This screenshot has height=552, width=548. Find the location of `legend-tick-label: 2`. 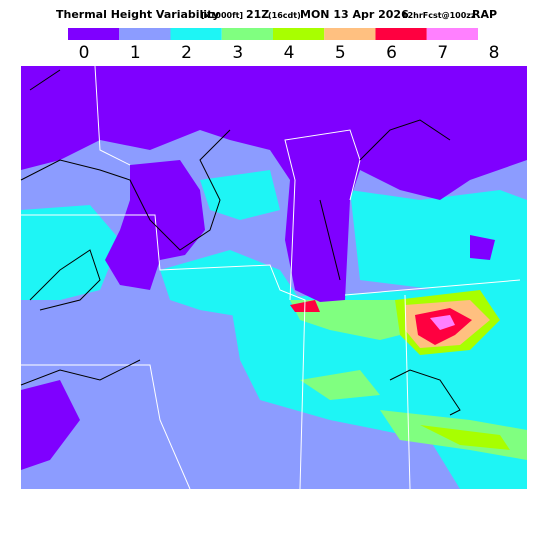

legend-tick-label: 2 is located at coordinates (186, 53).